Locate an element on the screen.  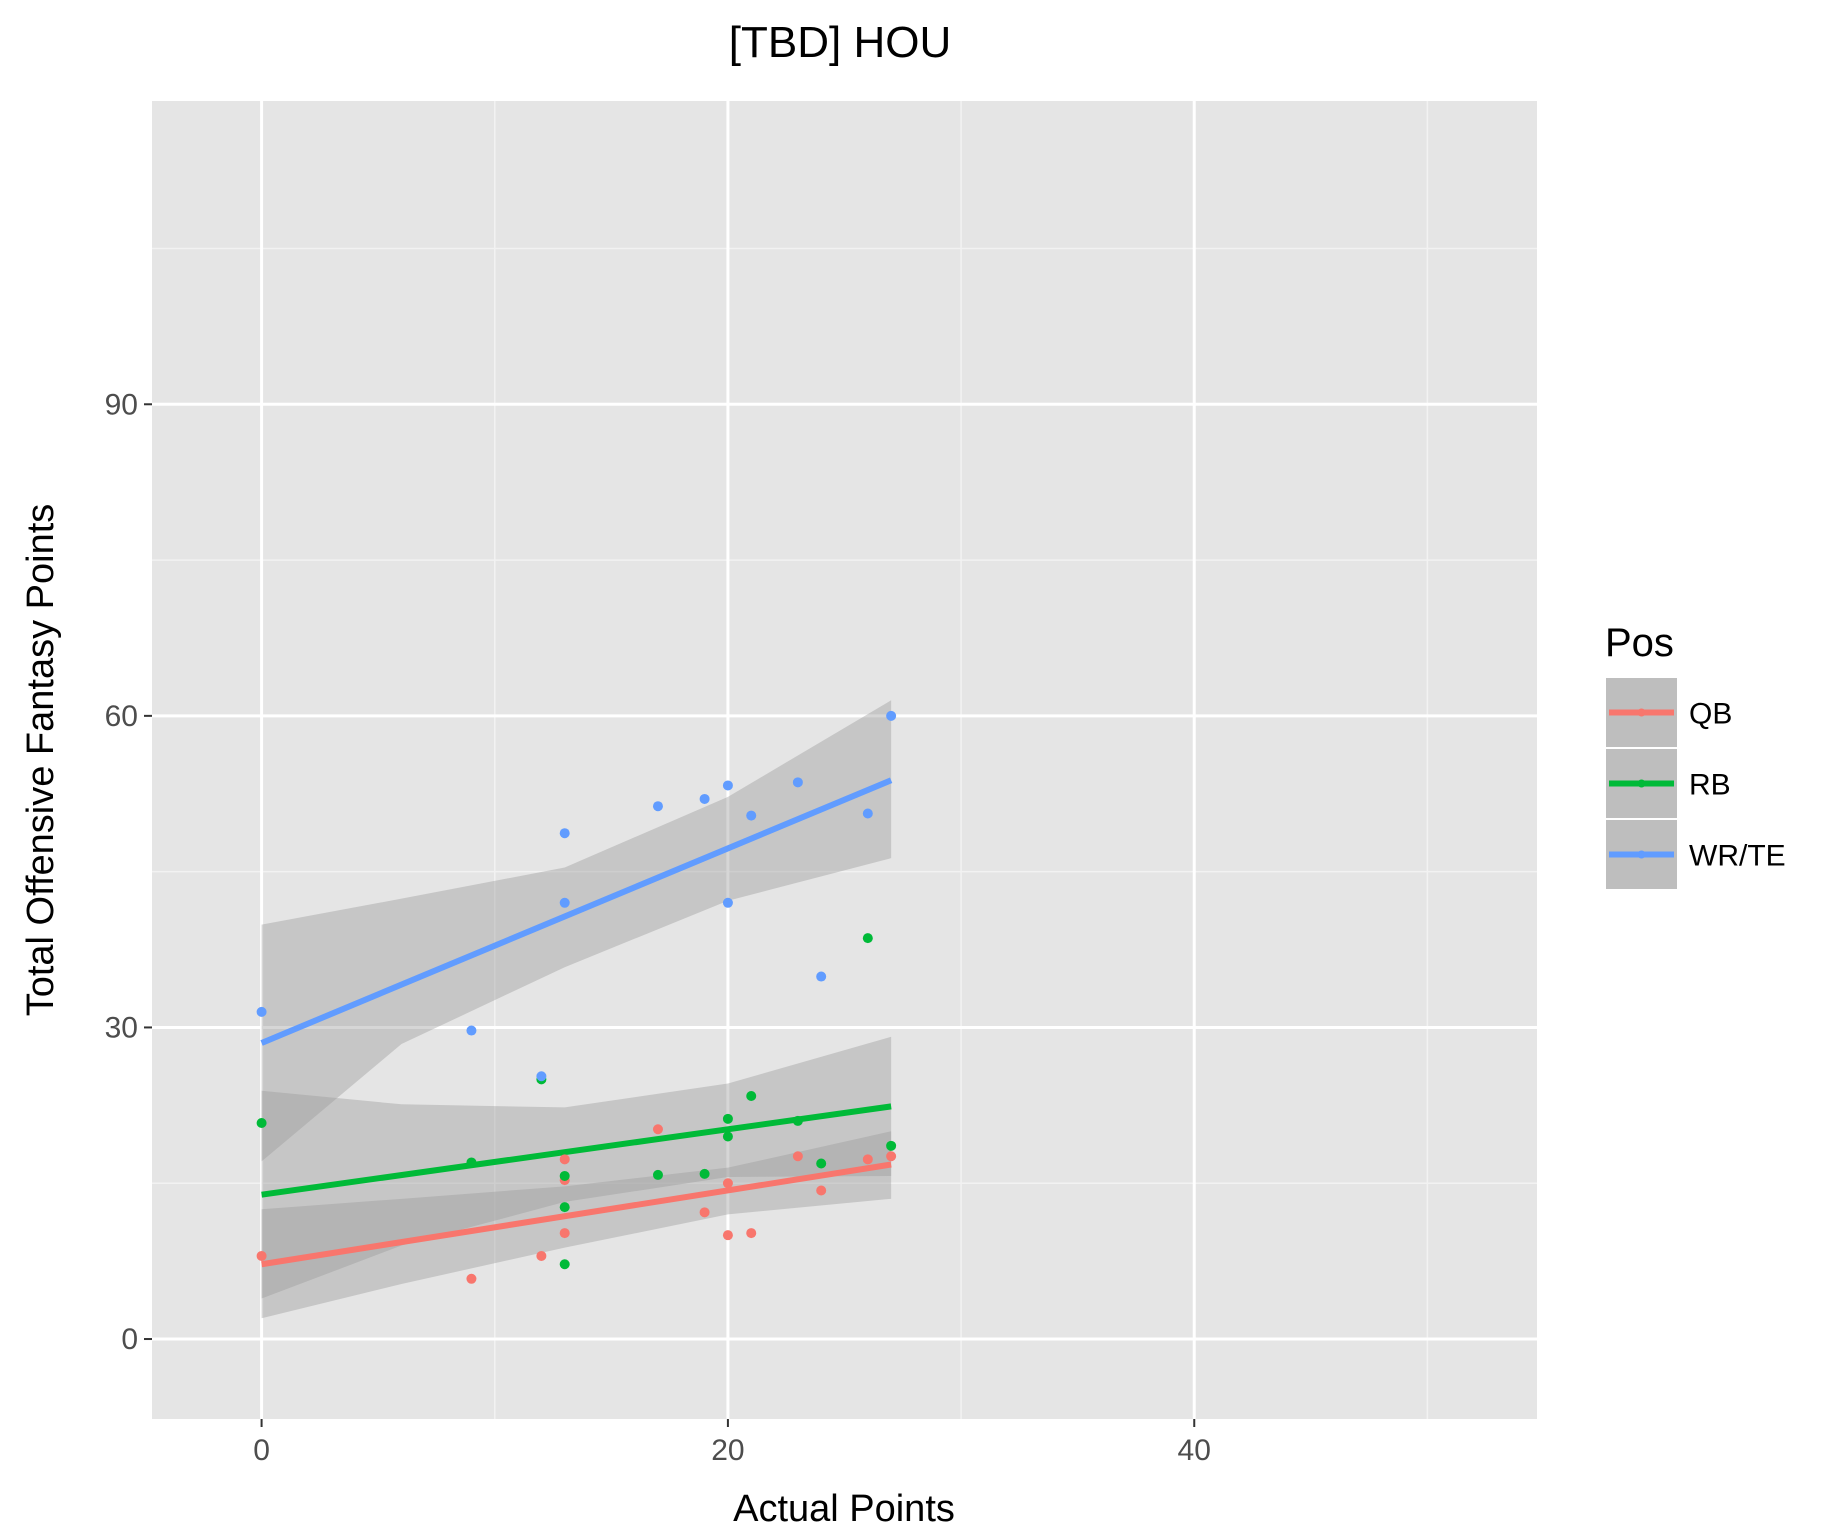
chart-title: [TBD] HOU is located at coordinates (840, 42).